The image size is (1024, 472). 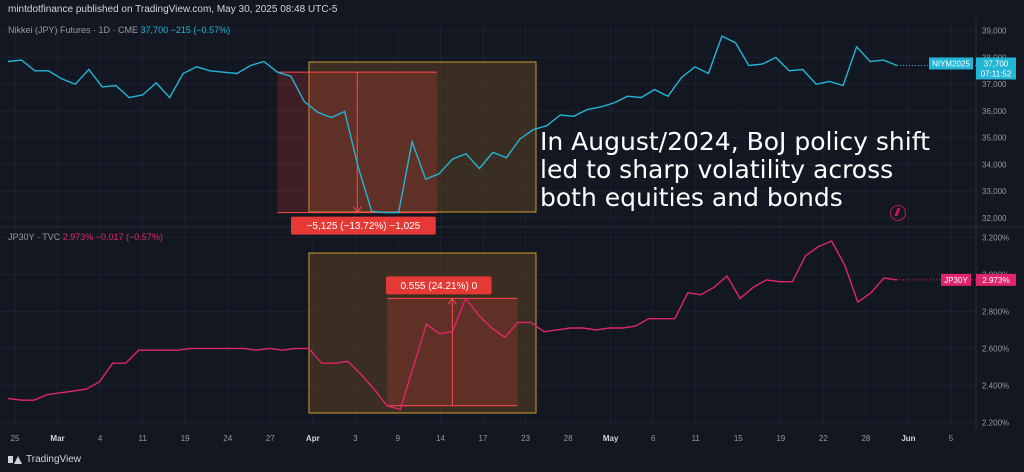 I want to click on x-tick-label: Jun, so click(x=908, y=438).